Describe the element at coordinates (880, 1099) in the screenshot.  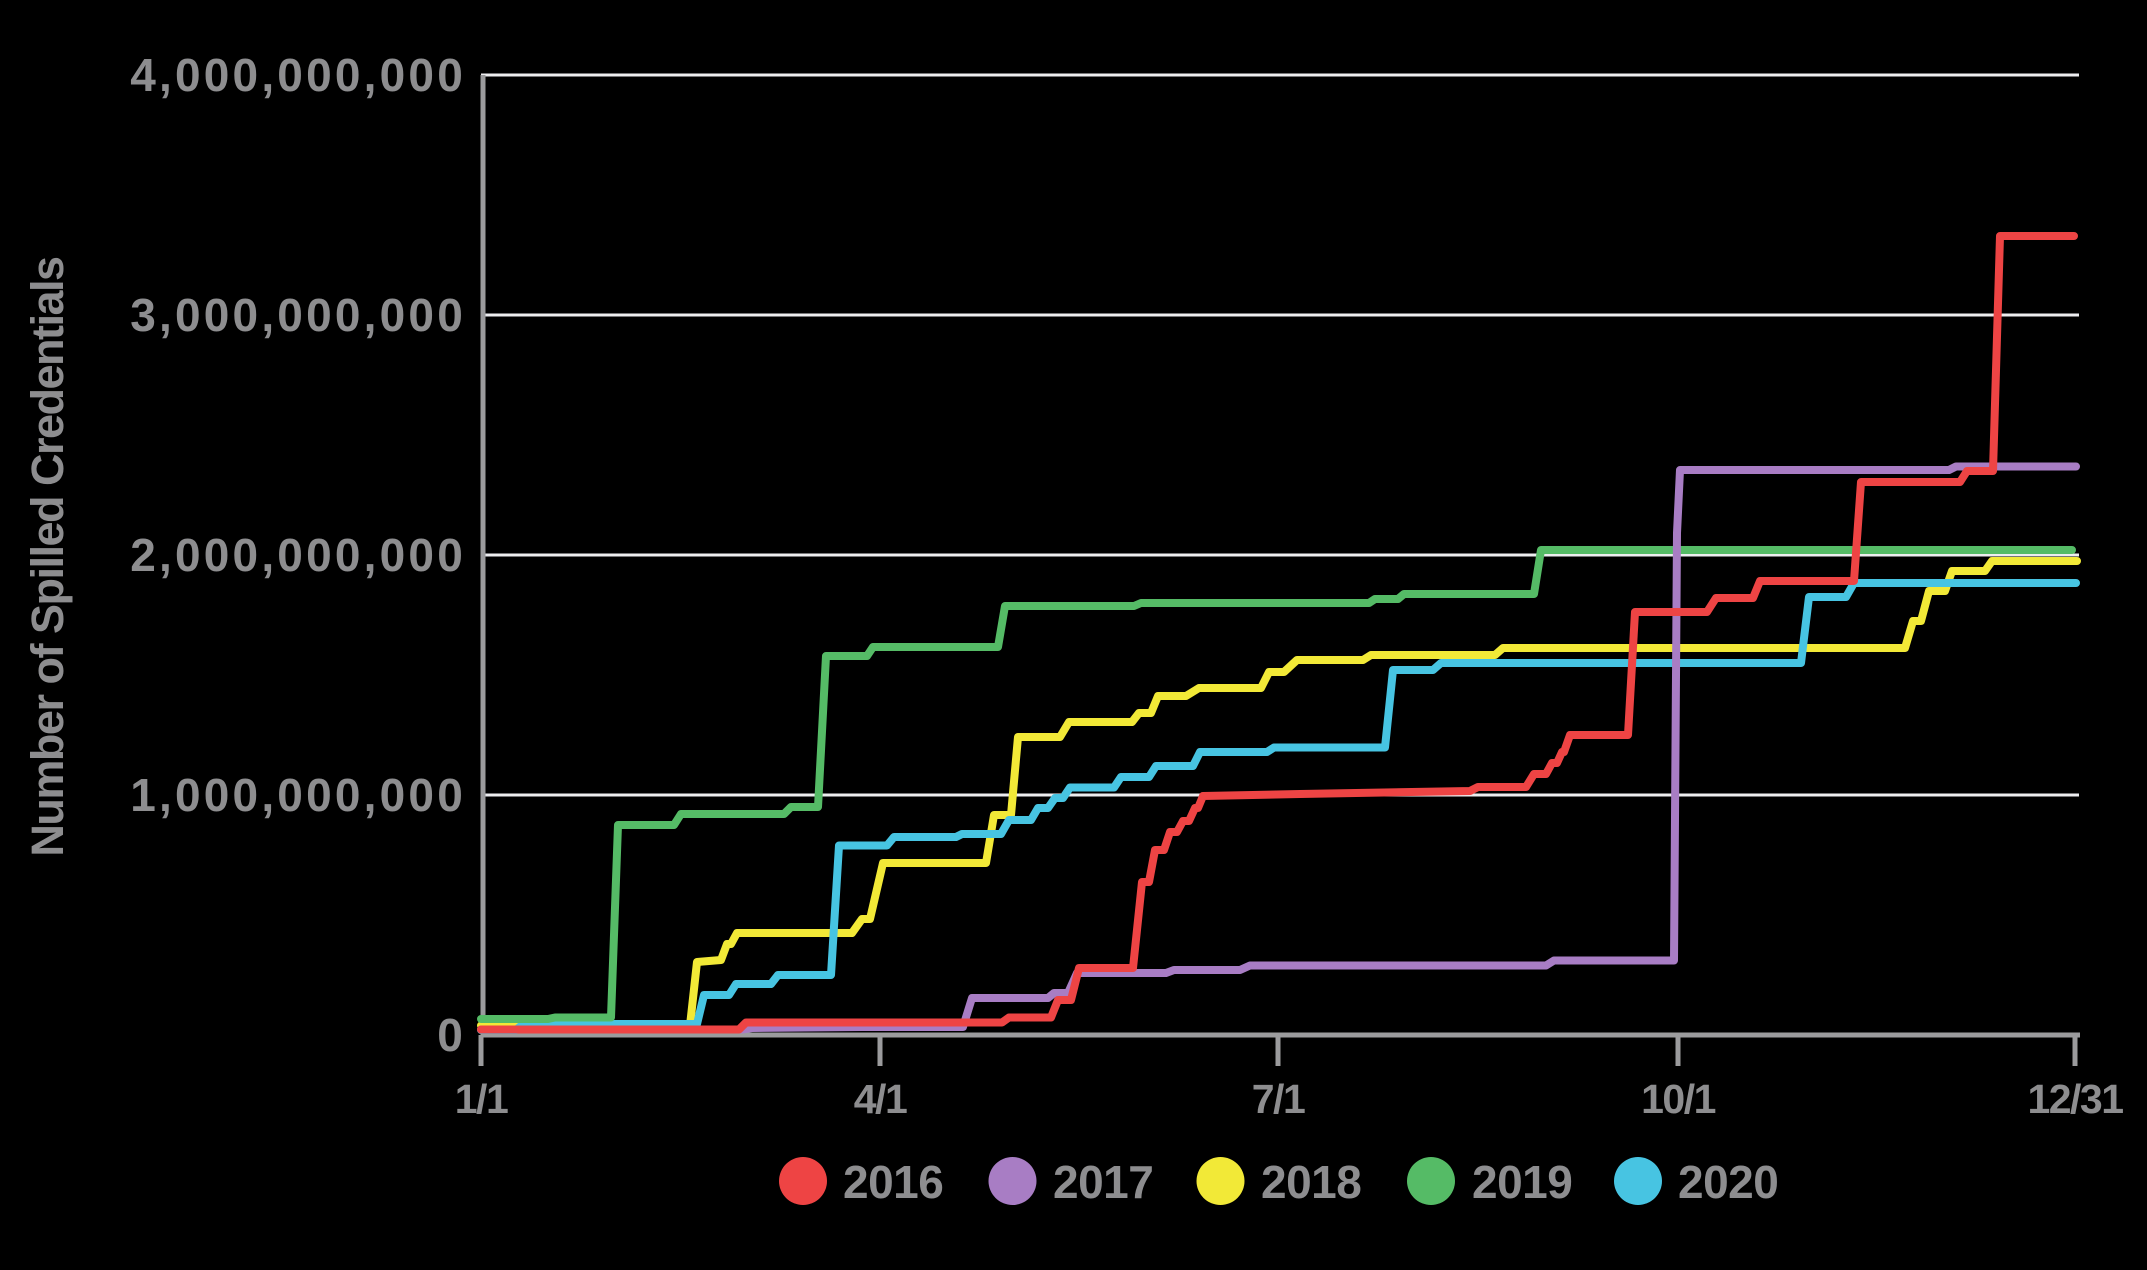
I see `svg-text: 4/1` at that location.